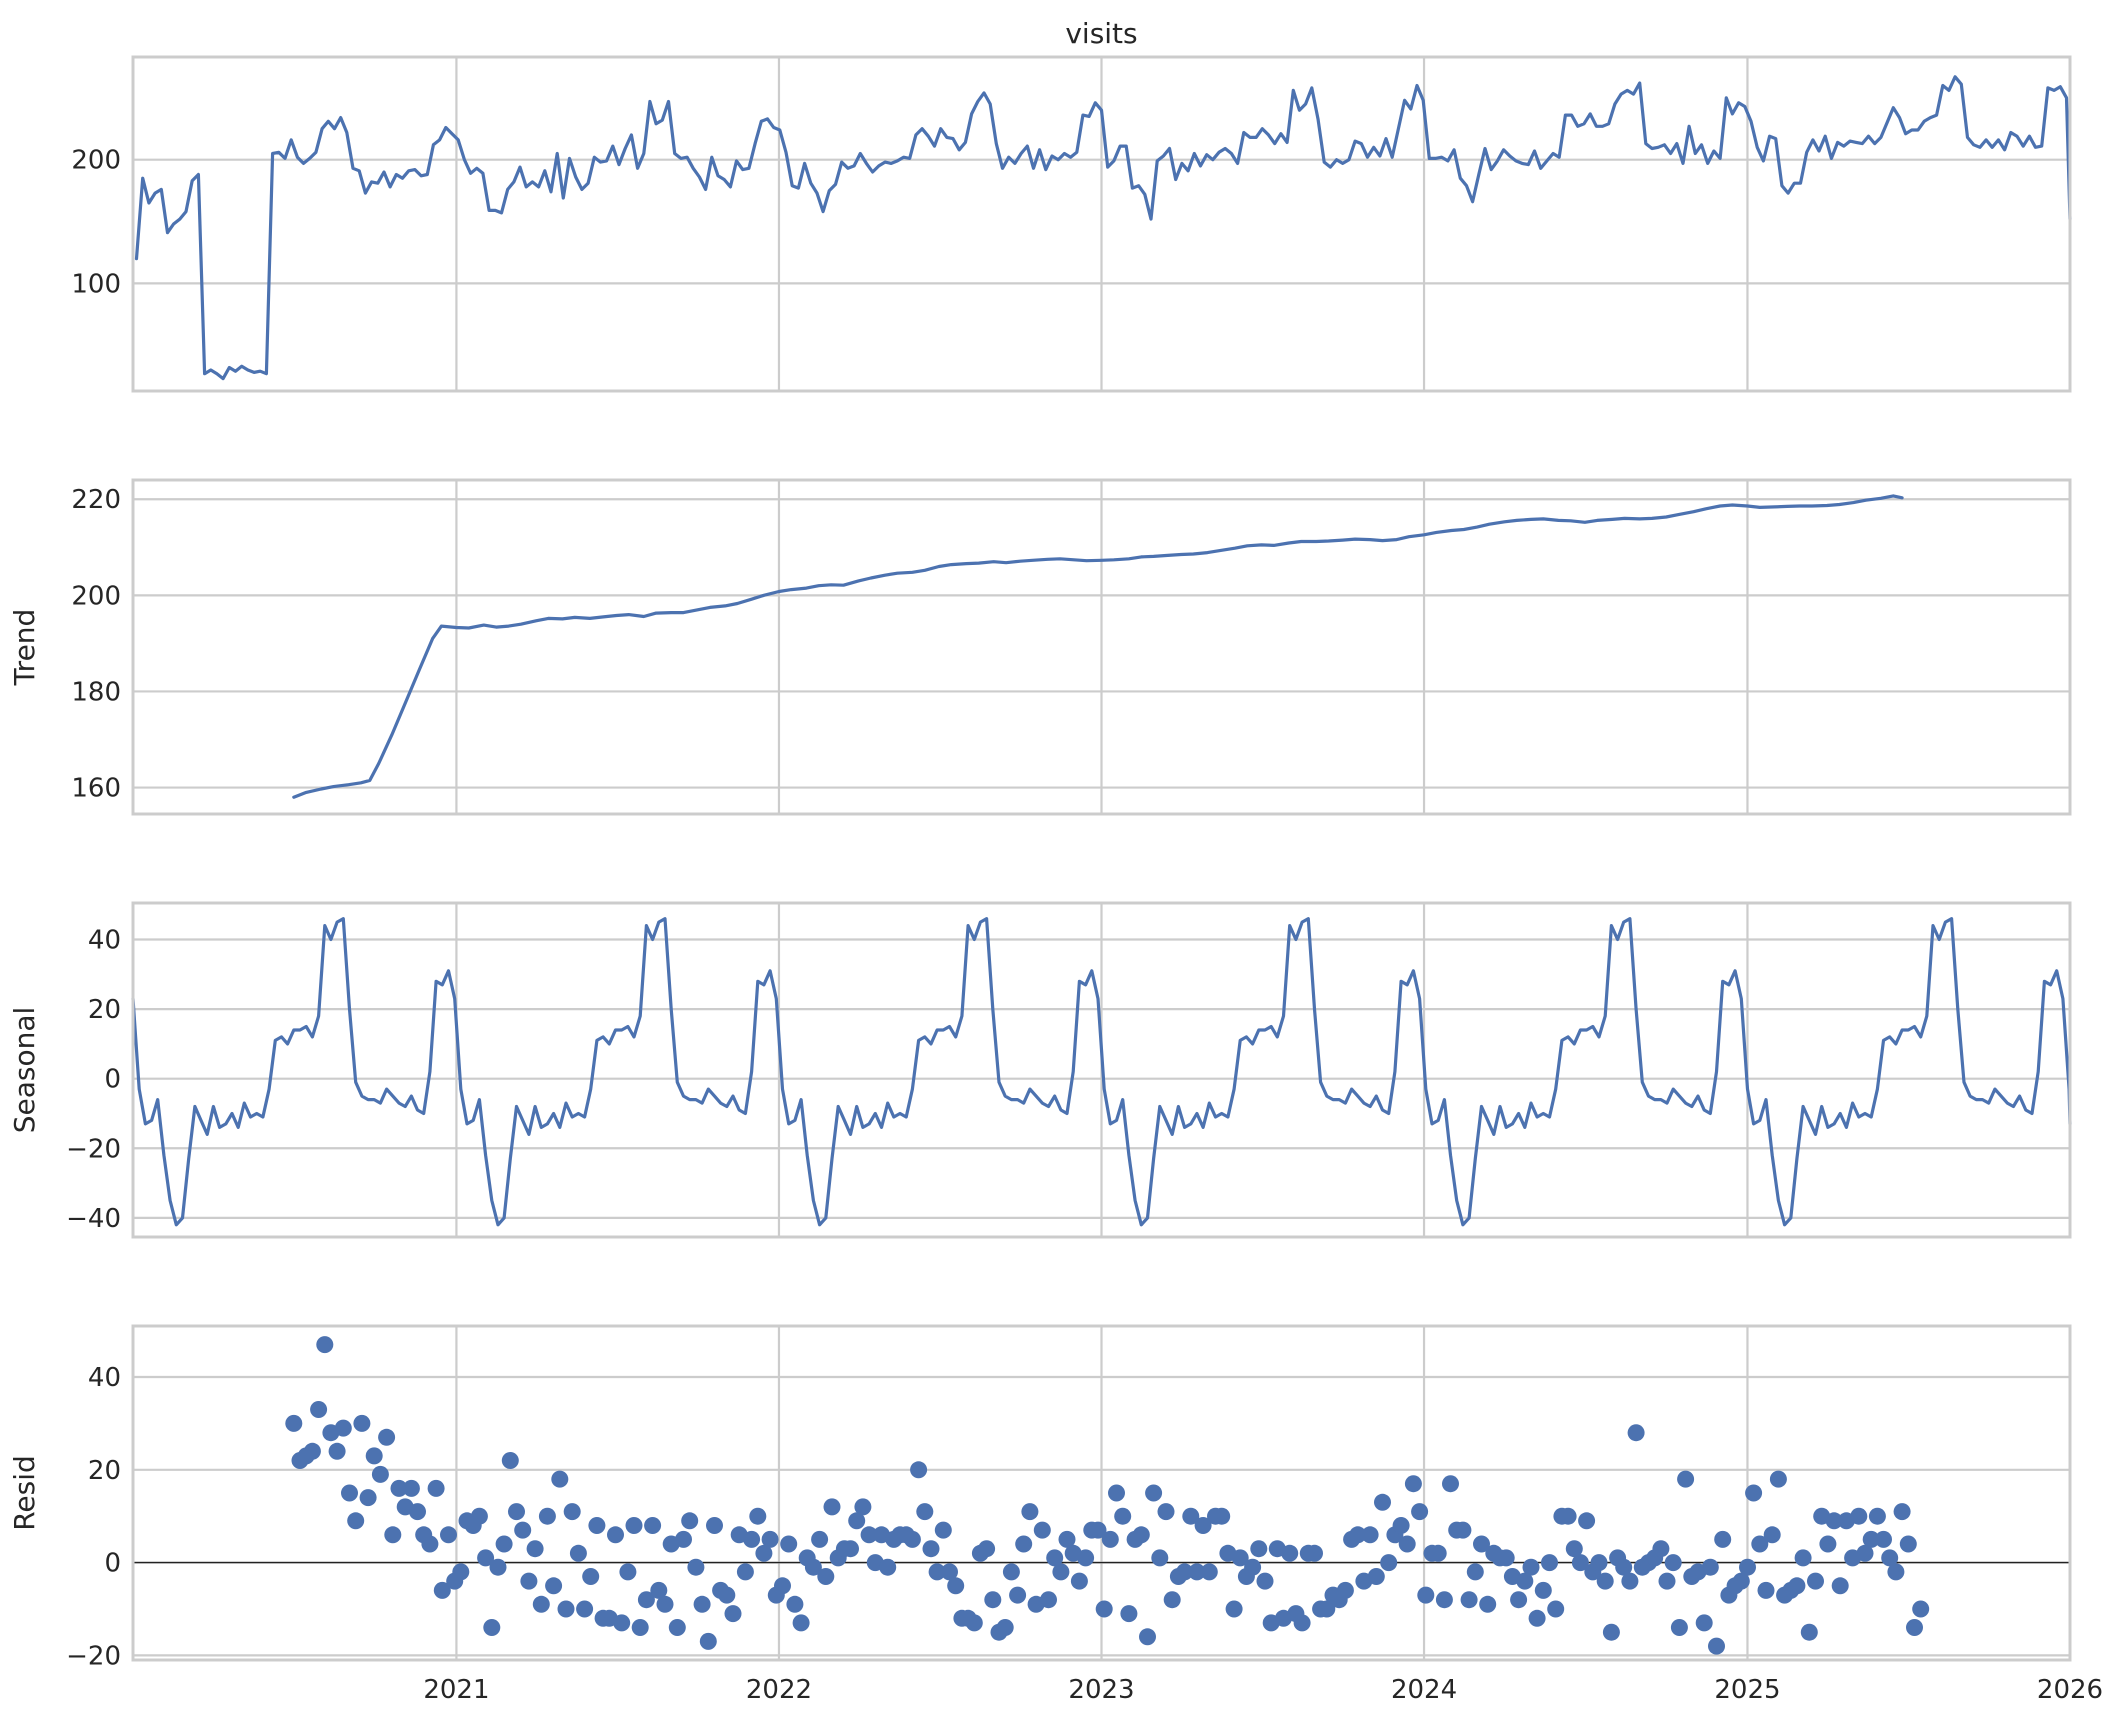 Image resolution: width=2118 pixels, height=1725 pixels. What do you see at coordinates (24, 1493) in the screenshot?
I see `y-axis-label: Resid` at bounding box center [24, 1493].